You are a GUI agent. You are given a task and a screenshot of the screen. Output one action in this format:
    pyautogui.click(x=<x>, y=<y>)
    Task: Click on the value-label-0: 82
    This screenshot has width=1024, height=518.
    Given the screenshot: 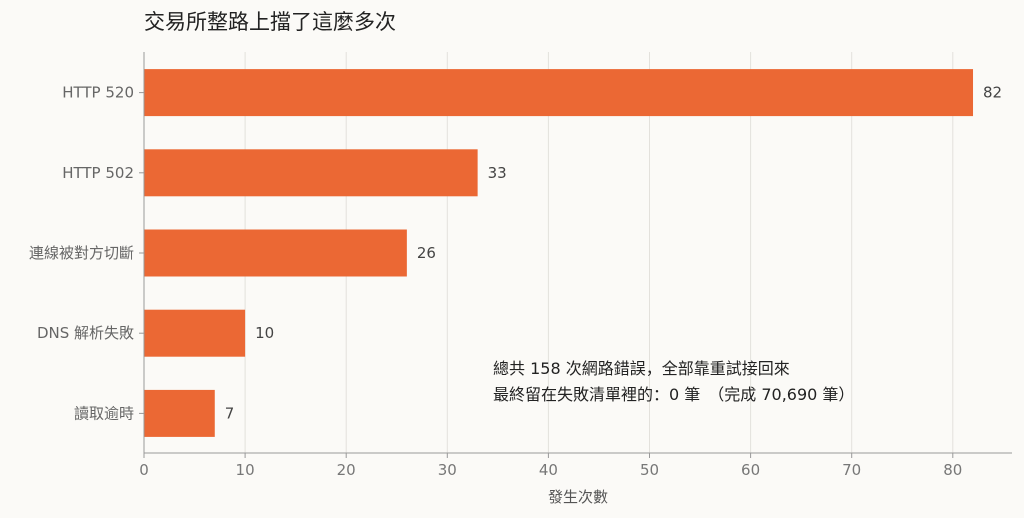 What is the action you would take?
    pyautogui.click(x=992, y=93)
    